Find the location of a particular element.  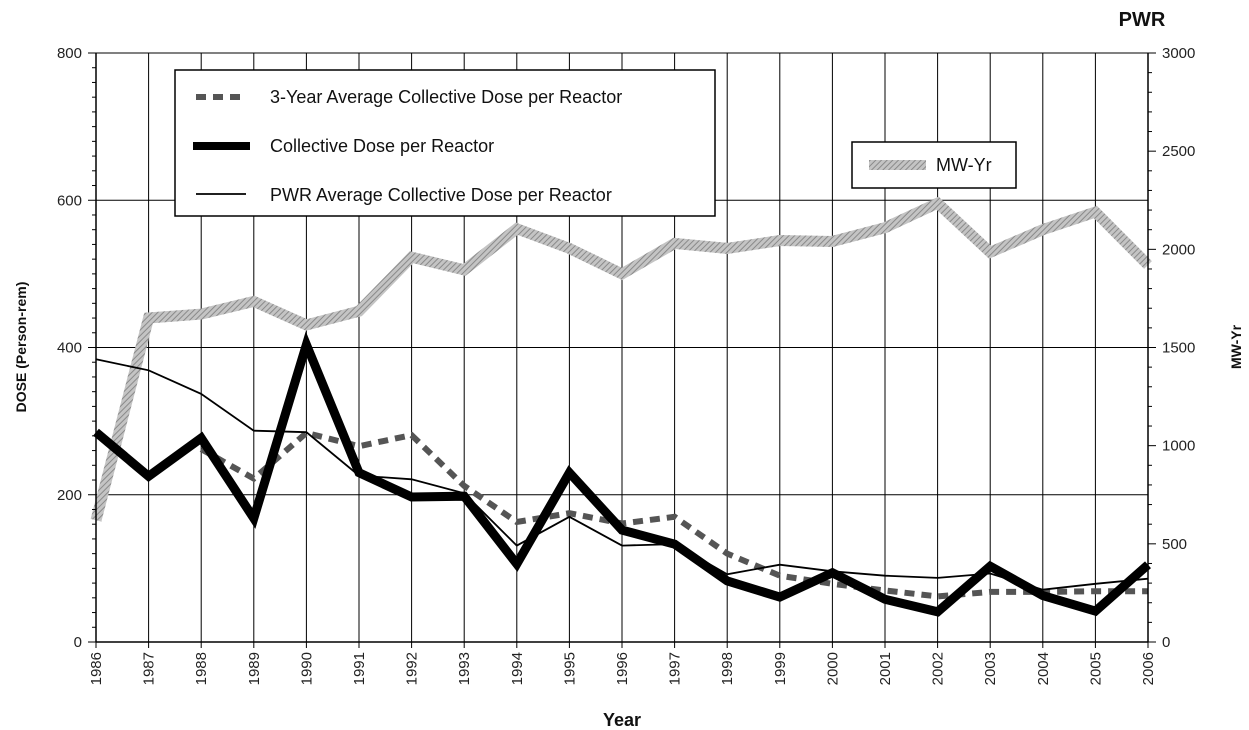

x-tick-label: 2004 is located at coordinates (1043, 668).